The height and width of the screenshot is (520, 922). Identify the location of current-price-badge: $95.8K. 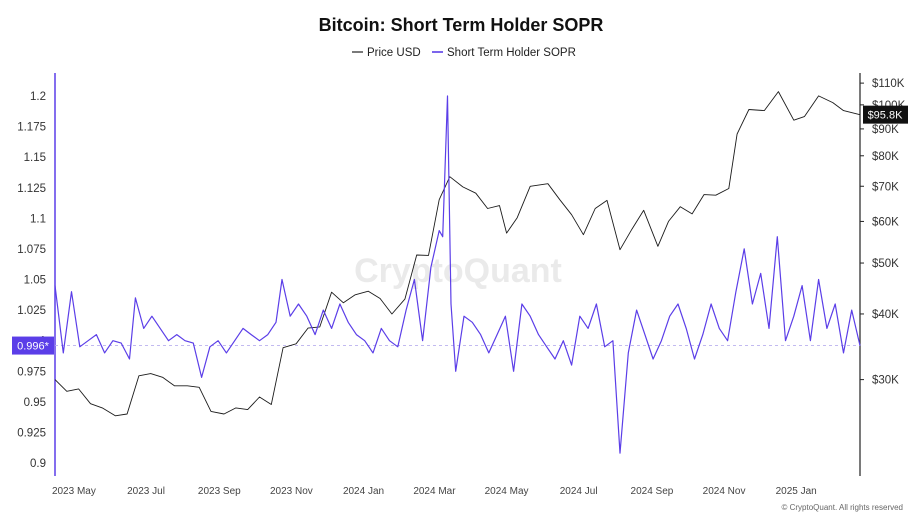
(885, 114).